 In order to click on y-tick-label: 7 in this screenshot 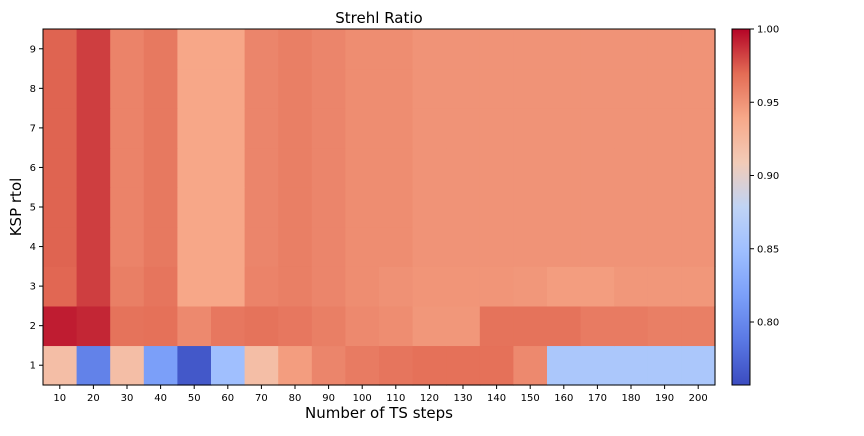, I will do `click(33, 128)`.